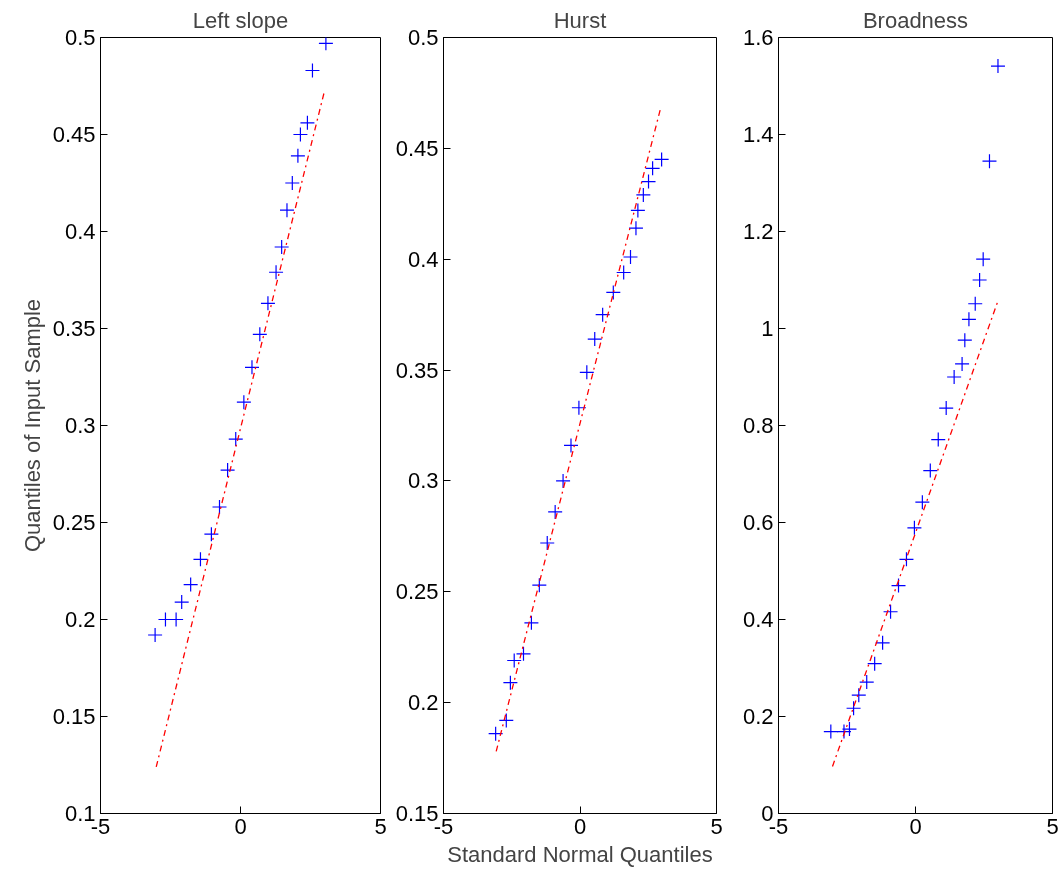 The width and height of the screenshot is (1064, 869). What do you see at coordinates (580, 20) in the screenshot?
I see `chart-title: Hurst` at bounding box center [580, 20].